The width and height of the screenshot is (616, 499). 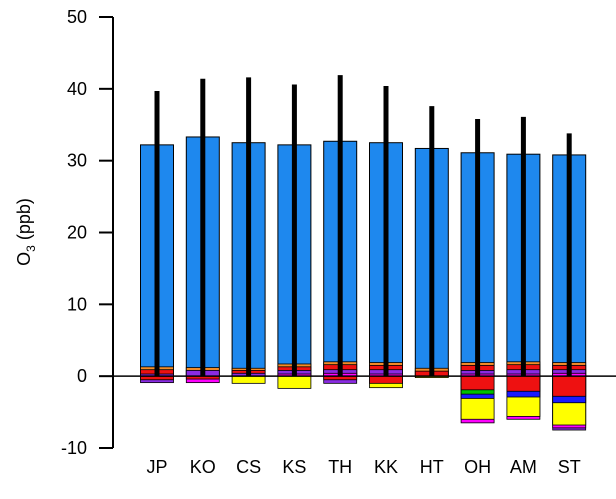 What do you see at coordinates (24, 221) in the screenshot?
I see `y-axis-title-suffix: (ppb)` at bounding box center [24, 221].